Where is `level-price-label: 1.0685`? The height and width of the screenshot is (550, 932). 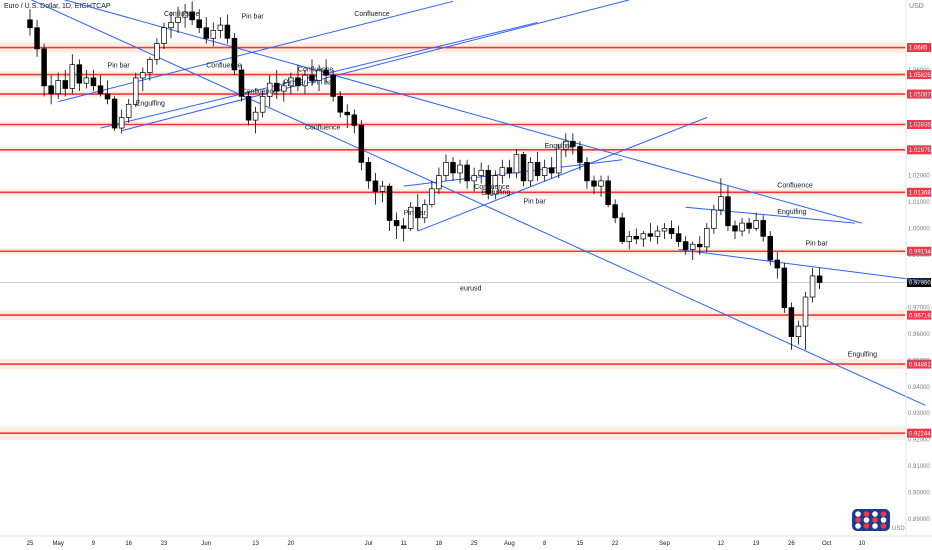
level-price-label: 1.0685 is located at coordinates (918, 49).